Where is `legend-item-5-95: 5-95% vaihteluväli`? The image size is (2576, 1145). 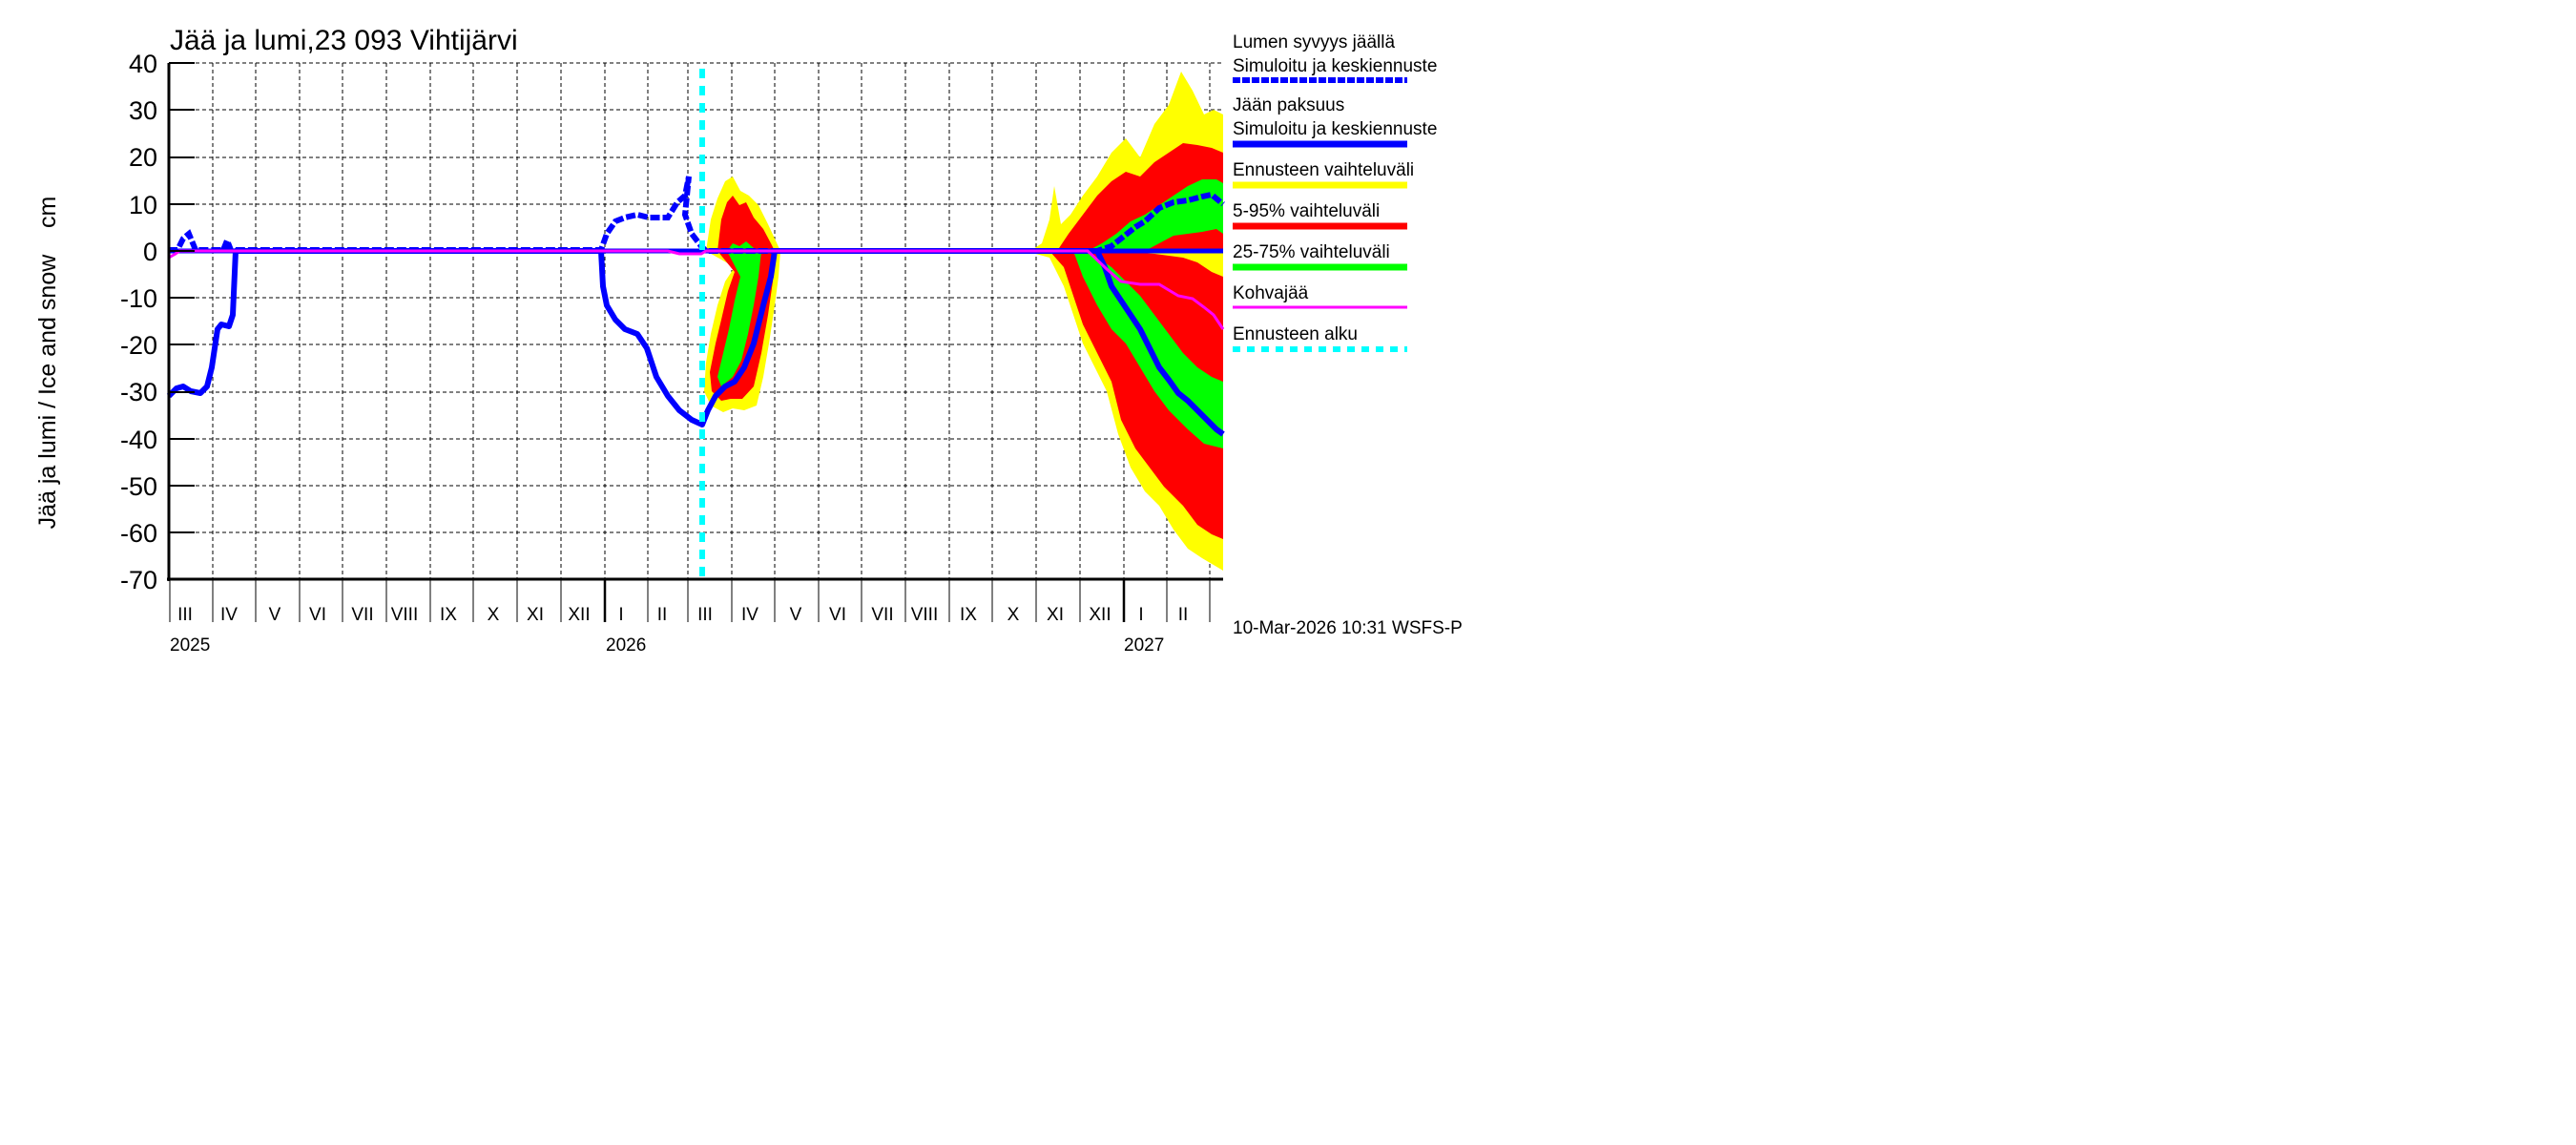 legend-item-5-95: 5-95% vaihteluväli is located at coordinates (1320, 215).